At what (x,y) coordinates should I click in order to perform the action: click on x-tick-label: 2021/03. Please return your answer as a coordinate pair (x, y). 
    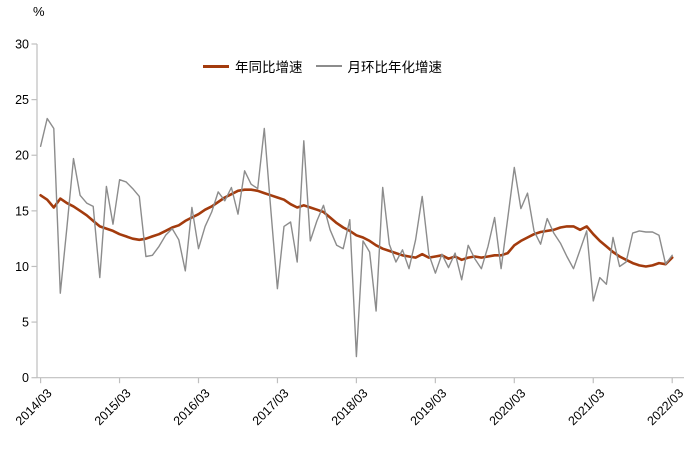
    Looking at the image, I should click on (587, 407).